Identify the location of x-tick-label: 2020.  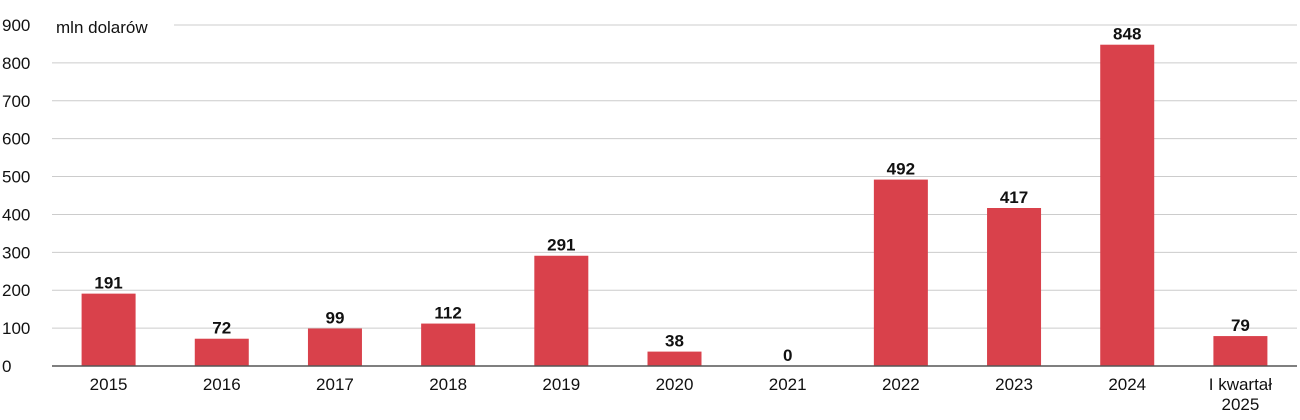
(675, 384).